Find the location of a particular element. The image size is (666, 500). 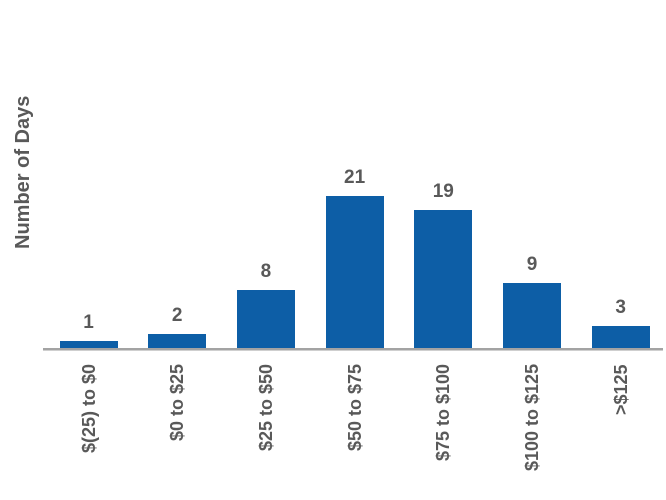

x-axis-baseline is located at coordinates (353, 349).